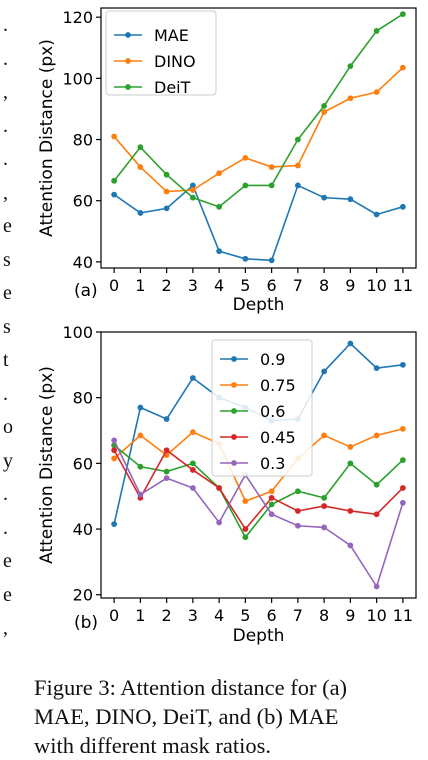 Image resolution: width=428 pixels, height=760 pixels. Describe the element at coordinates (172, 87) in the screenshot. I see `legend-label: DeiT` at that location.